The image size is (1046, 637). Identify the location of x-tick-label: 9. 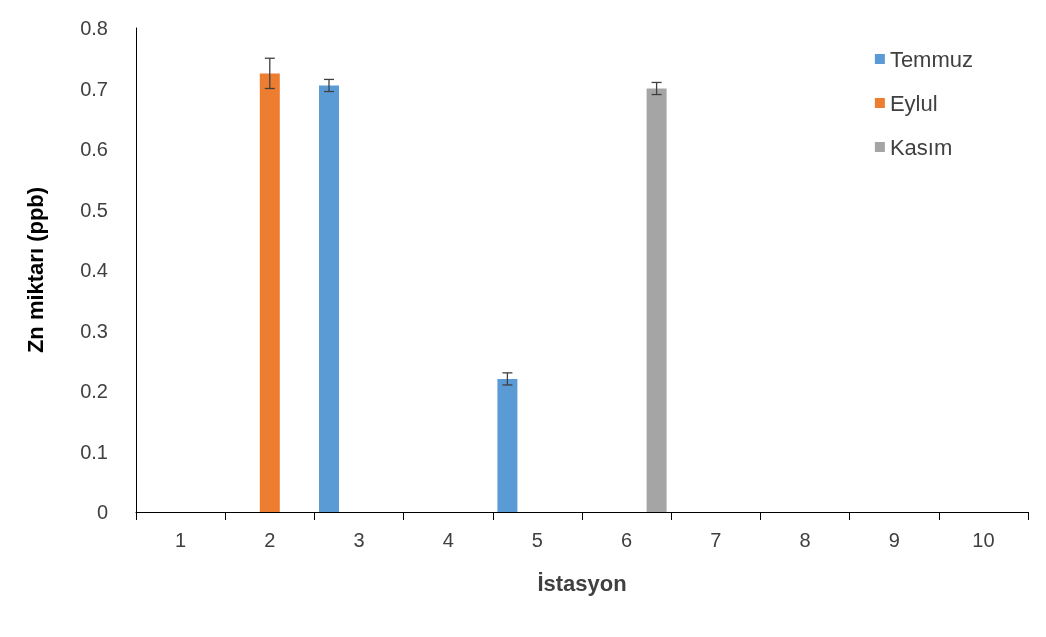
(894, 540).